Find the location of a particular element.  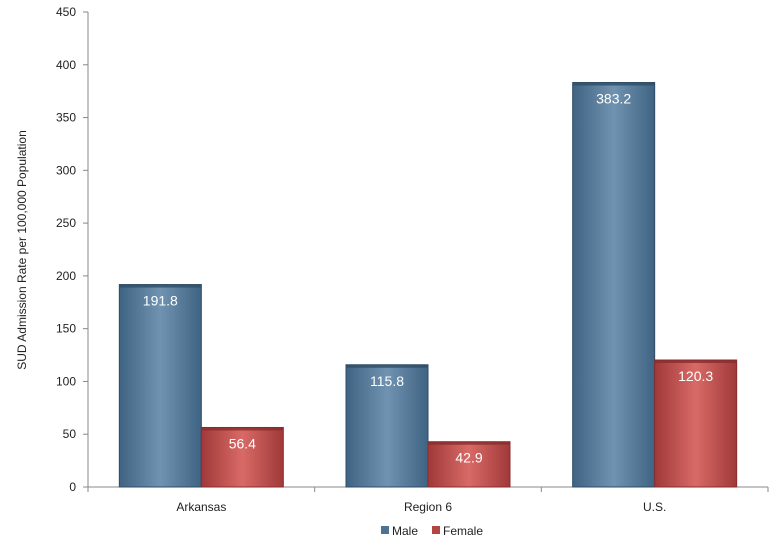

legend-label-male: Male is located at coordinates (405, 531).